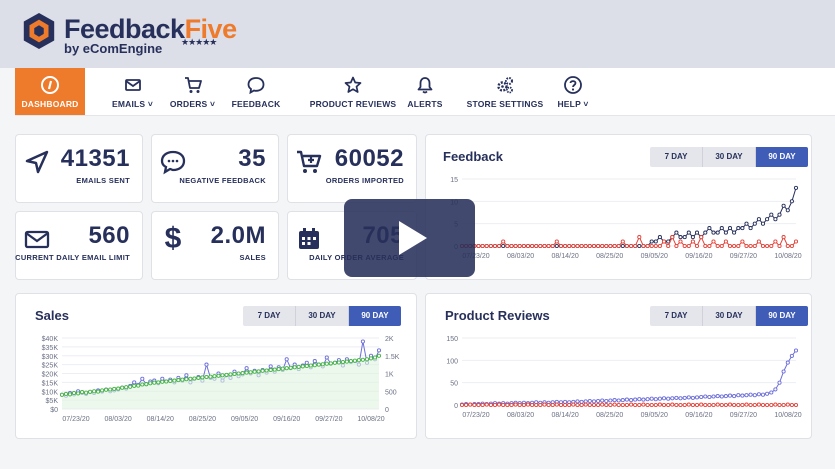  What do you see at coordinates (132, 91) in the screenshot?
I see `nav-item-emails: EMAILS ˅` at bounding box center [132, 91].